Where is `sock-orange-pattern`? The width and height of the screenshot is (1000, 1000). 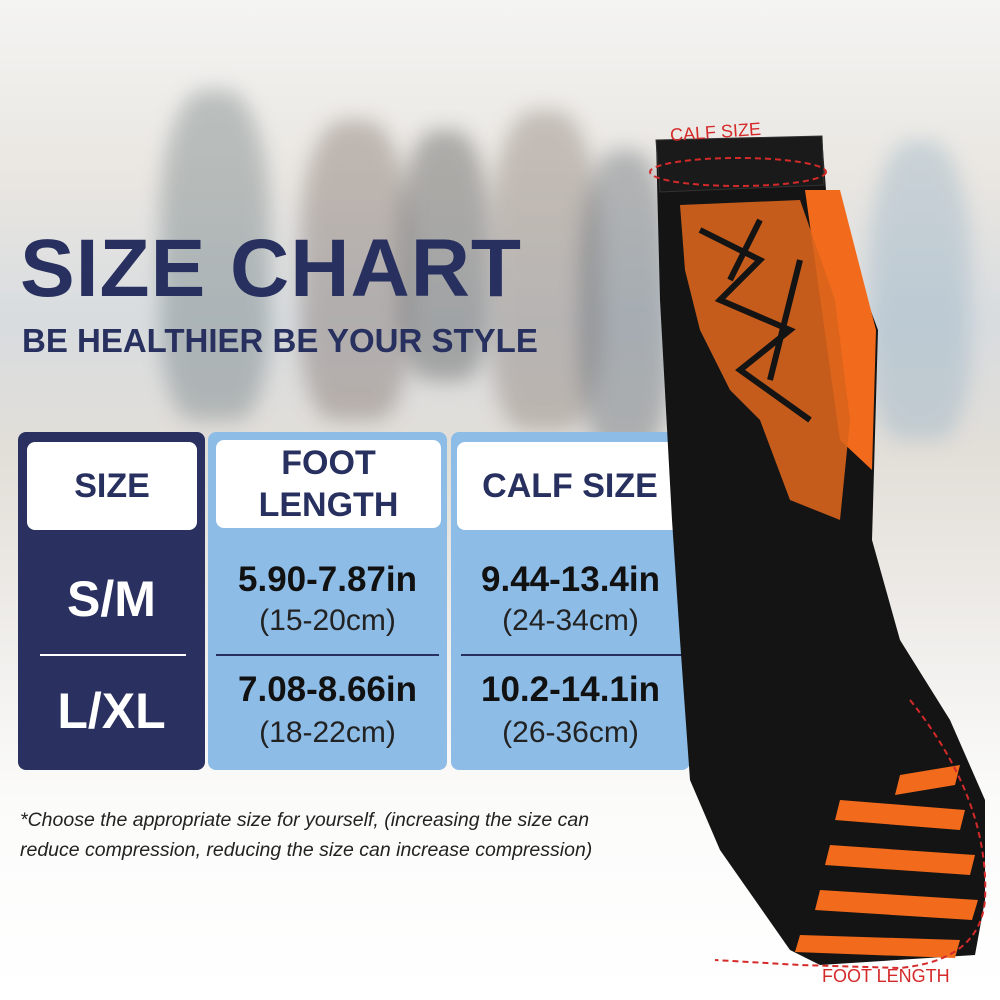 sock-orange-pattern is located at coordinates (765, 360).